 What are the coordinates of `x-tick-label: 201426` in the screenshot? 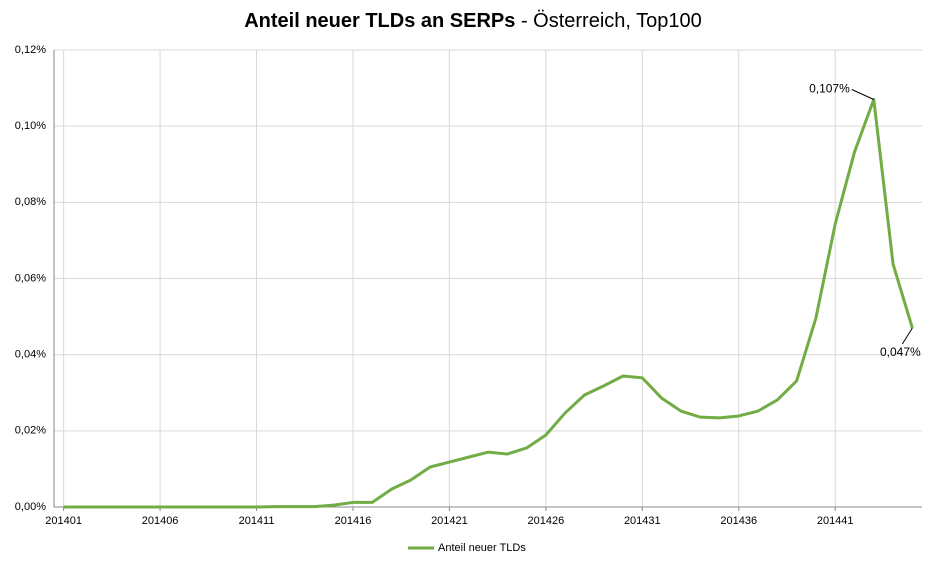 It's located at (546, 521).